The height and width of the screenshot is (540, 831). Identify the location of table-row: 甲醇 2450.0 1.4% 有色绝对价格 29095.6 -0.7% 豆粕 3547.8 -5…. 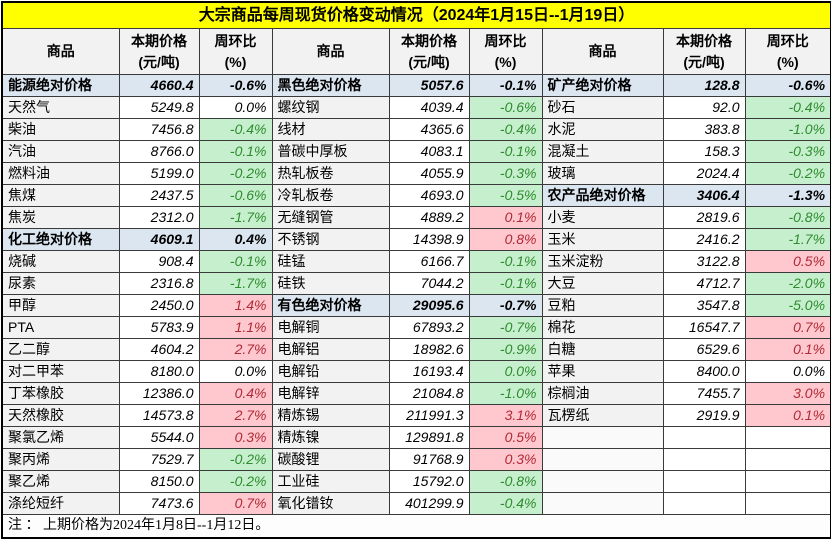
(416, 305).